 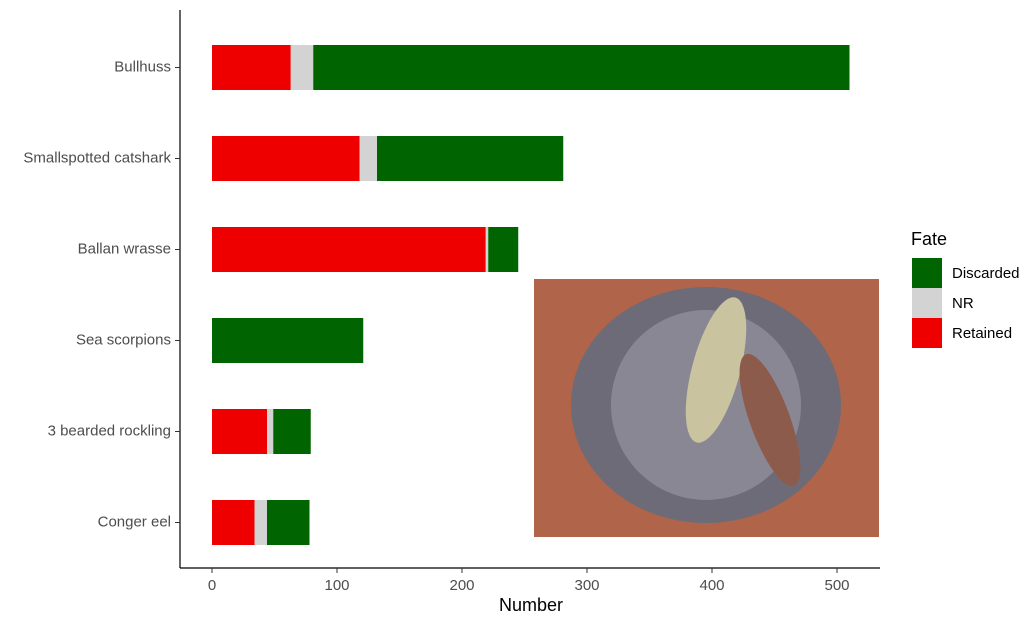 What do you see at coordinates (711, 585) in the screenshot?
I see `x-tick-label: 400` at bounding box center [711, 585].